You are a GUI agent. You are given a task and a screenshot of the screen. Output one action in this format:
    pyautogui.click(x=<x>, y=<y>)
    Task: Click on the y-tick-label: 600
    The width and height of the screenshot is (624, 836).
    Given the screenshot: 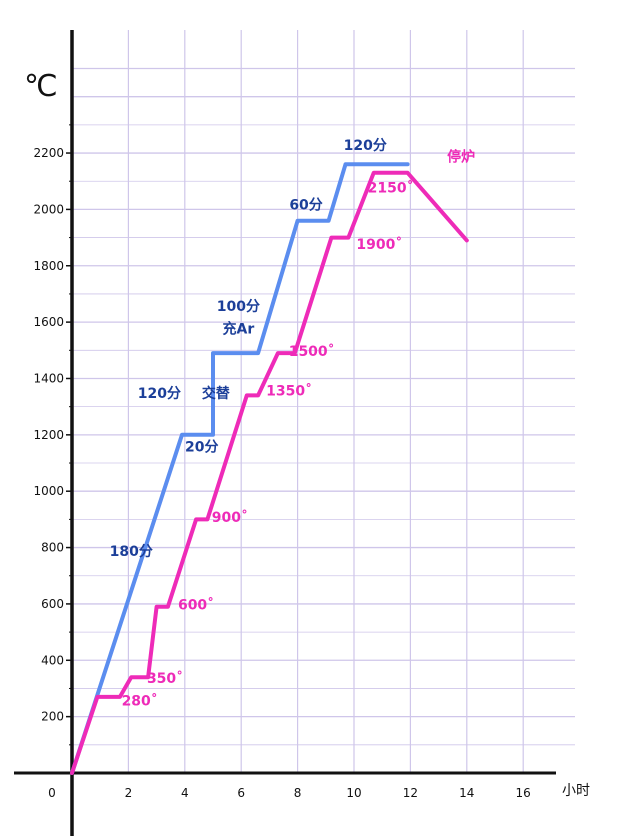 What is the action you would take?
    pyautogui.click(x=52, y=604)
    